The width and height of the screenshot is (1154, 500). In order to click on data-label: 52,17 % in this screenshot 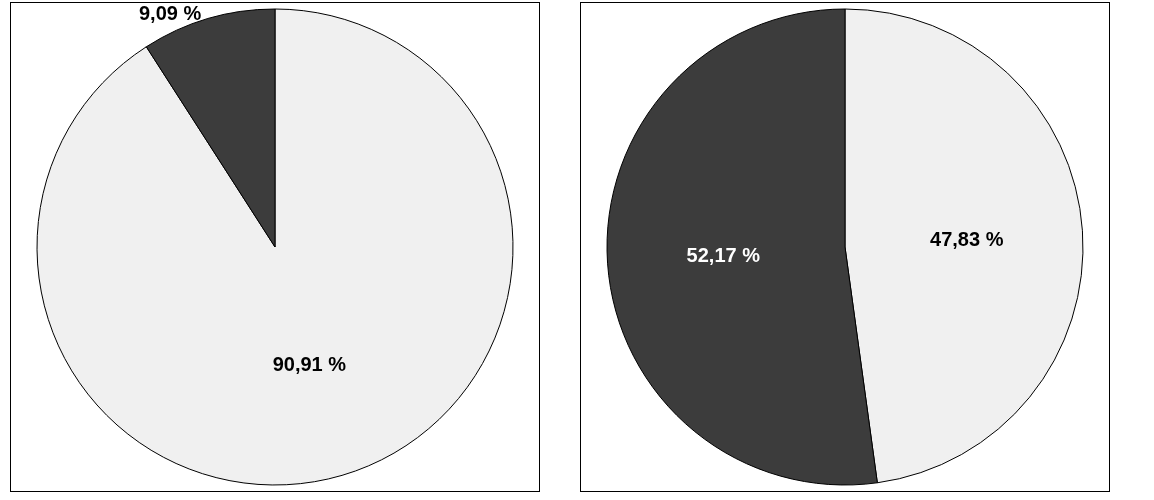, I will do `click(723, 255)`.